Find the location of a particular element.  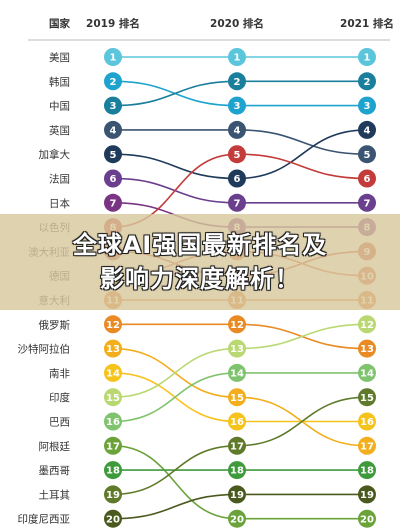

country-label: 土耳其 is located at coordinates (55, 494).